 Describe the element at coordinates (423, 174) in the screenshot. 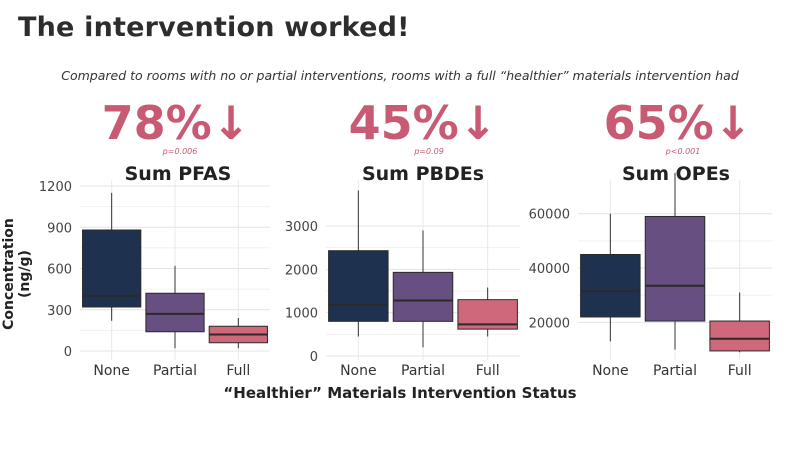

I see `pbde-panel-title: Sum PBDEs` at that location.